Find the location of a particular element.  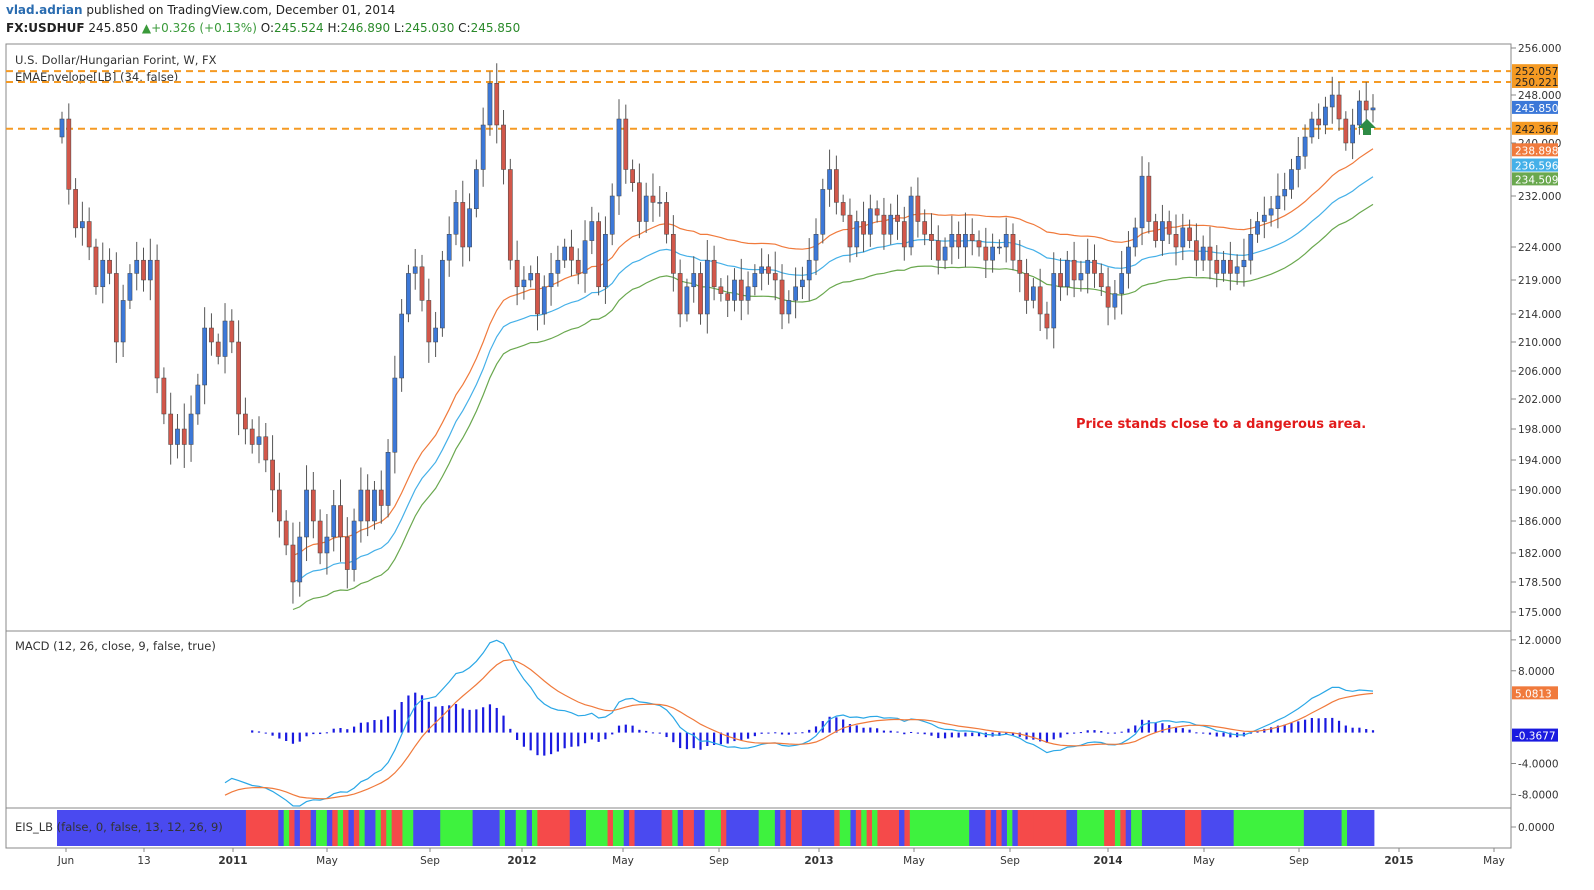

eis-panel-title: EIS_LB (false, 0, false, 13, 12, 26, 9) is located at coordinates (119, 827).